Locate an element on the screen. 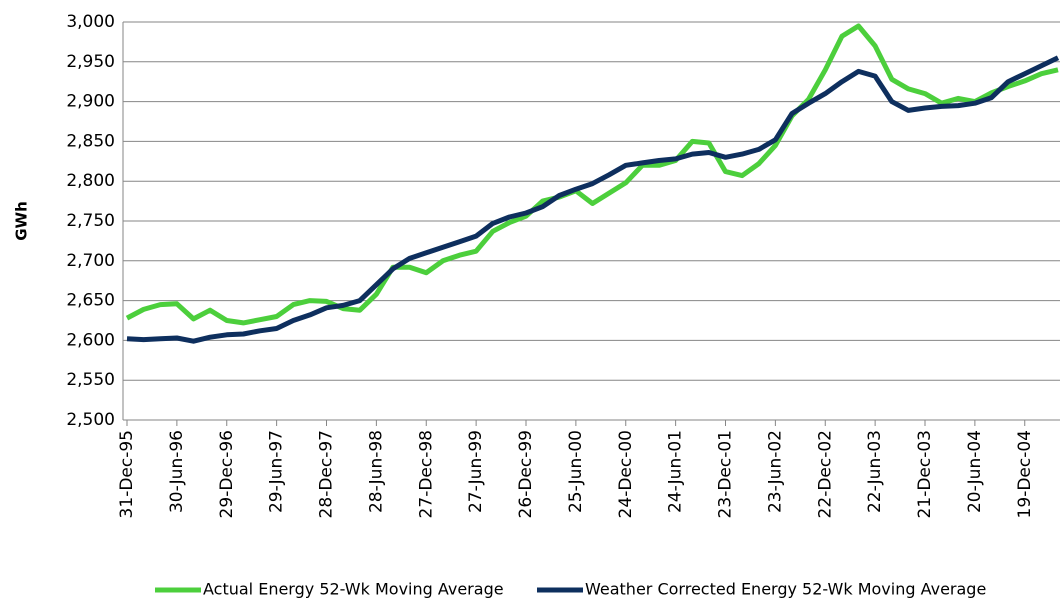 The width and height of the screenshot is (1060, 608). y-tick-label: 2,800 is located at coordinates (90, 181).